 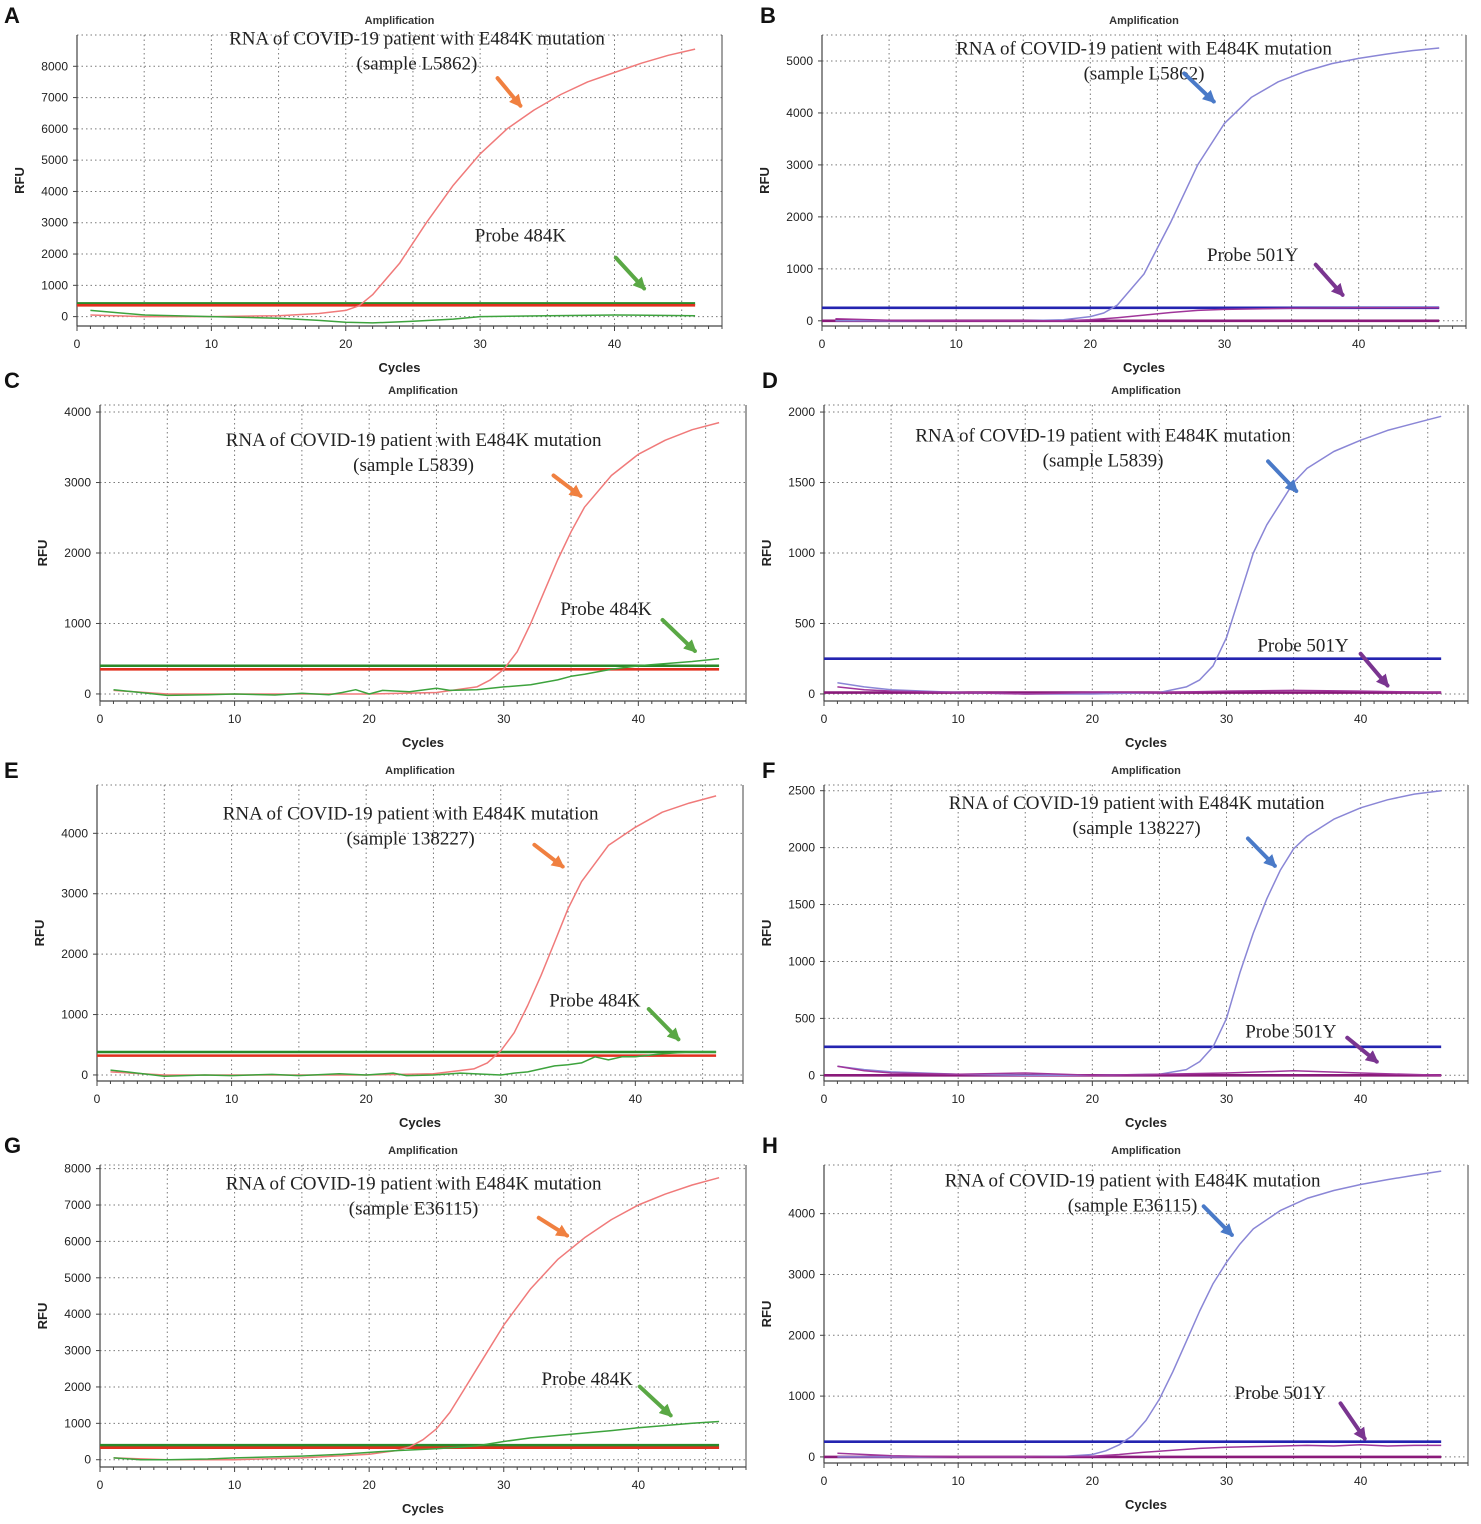 What do you see at coordinates (77, 1205) in the screenshot?
I see `y-tick-label: 7000` at bounding box center [77, 1205].